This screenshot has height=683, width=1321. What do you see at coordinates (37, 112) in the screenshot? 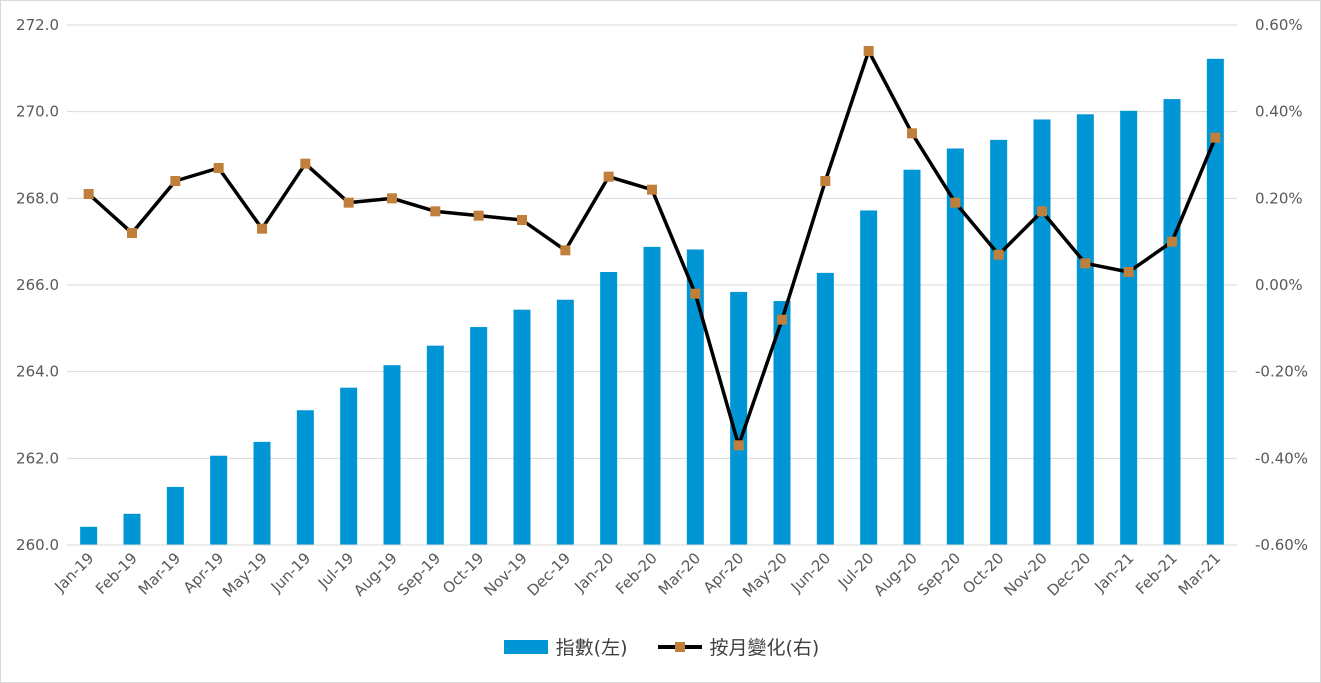
I see `left-tick-label: 270.0` at bounding box center [37, 112].